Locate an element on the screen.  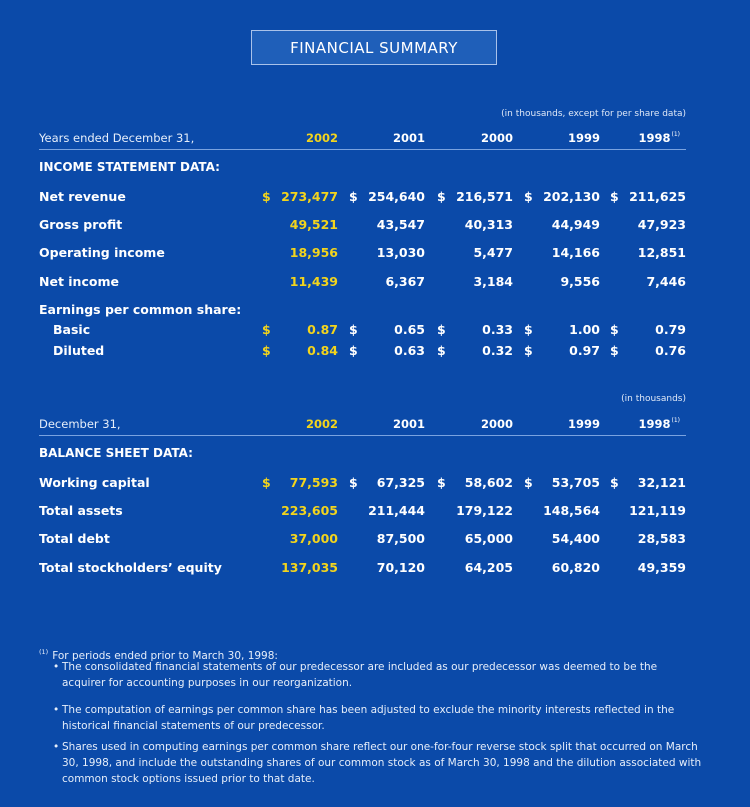
eps-label: Earnings per common share: is located at coordinates (140, 309).